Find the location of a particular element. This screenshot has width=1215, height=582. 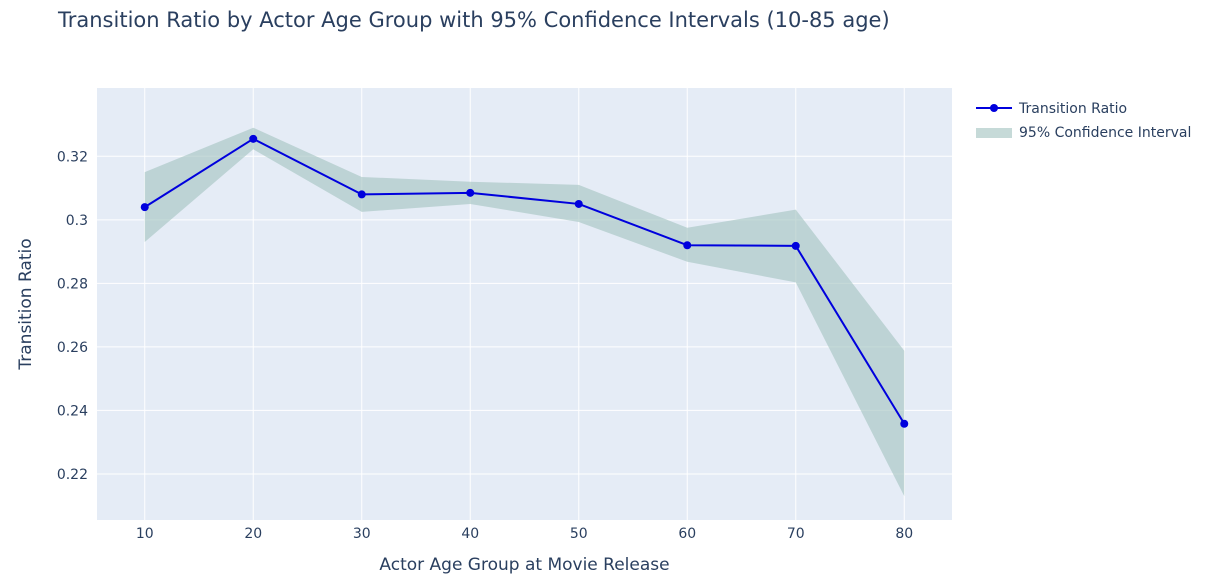

legend-item-transition-ratio: Transition Ratio is located at coordinates (1051, 109).